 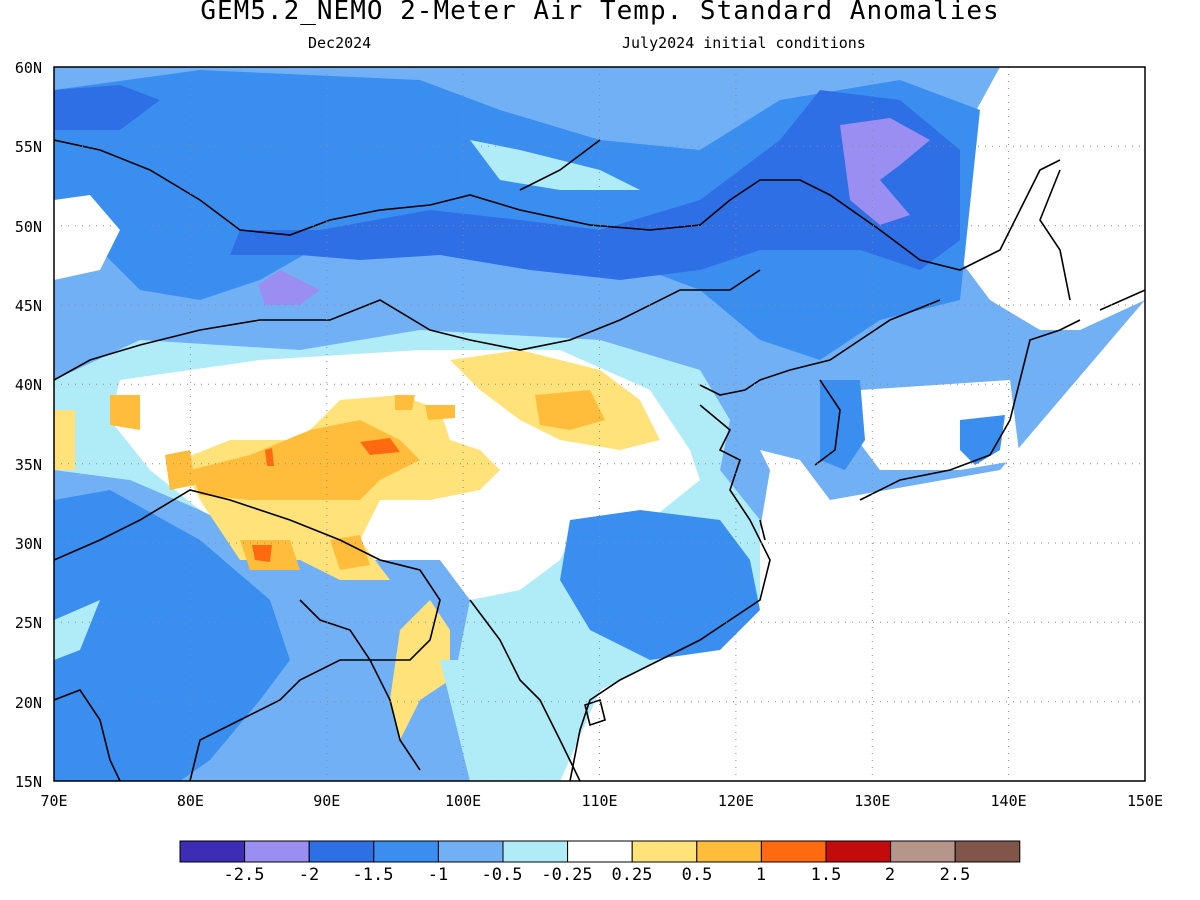 What do you see at coordinates (885, 171) in the screenshot?
I see `extreme-cold-northeast` at bounding box center [885, 171].